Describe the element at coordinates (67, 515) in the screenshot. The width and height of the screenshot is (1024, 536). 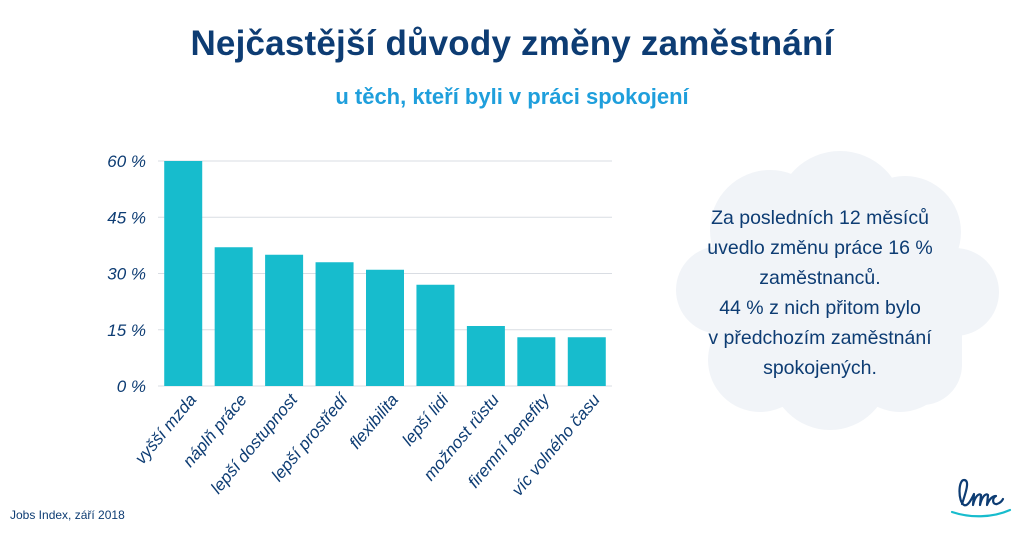
I see `source-note: Jobs Index, září 2018` at that location.